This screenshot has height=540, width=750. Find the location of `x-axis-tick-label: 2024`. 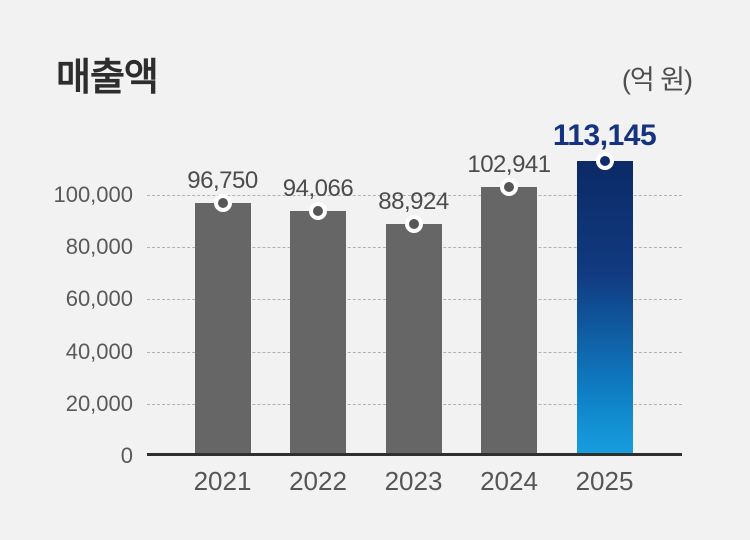

x-axis-tick-label: 2024 is located at coordinates (509, 481).